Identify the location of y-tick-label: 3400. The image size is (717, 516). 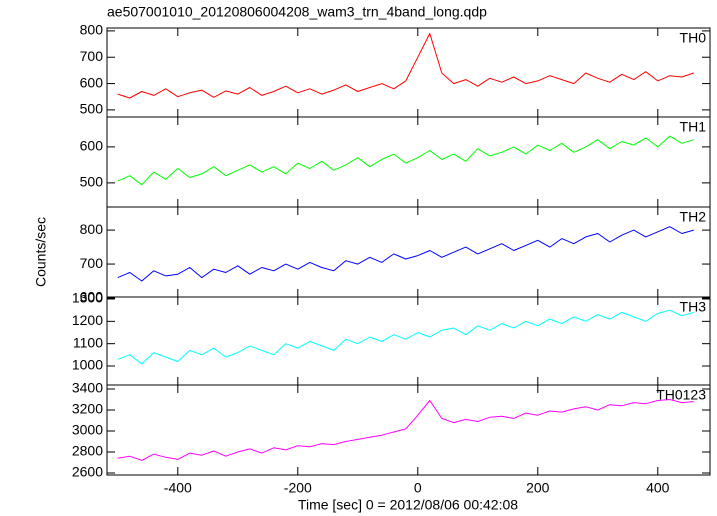
(87, 388).